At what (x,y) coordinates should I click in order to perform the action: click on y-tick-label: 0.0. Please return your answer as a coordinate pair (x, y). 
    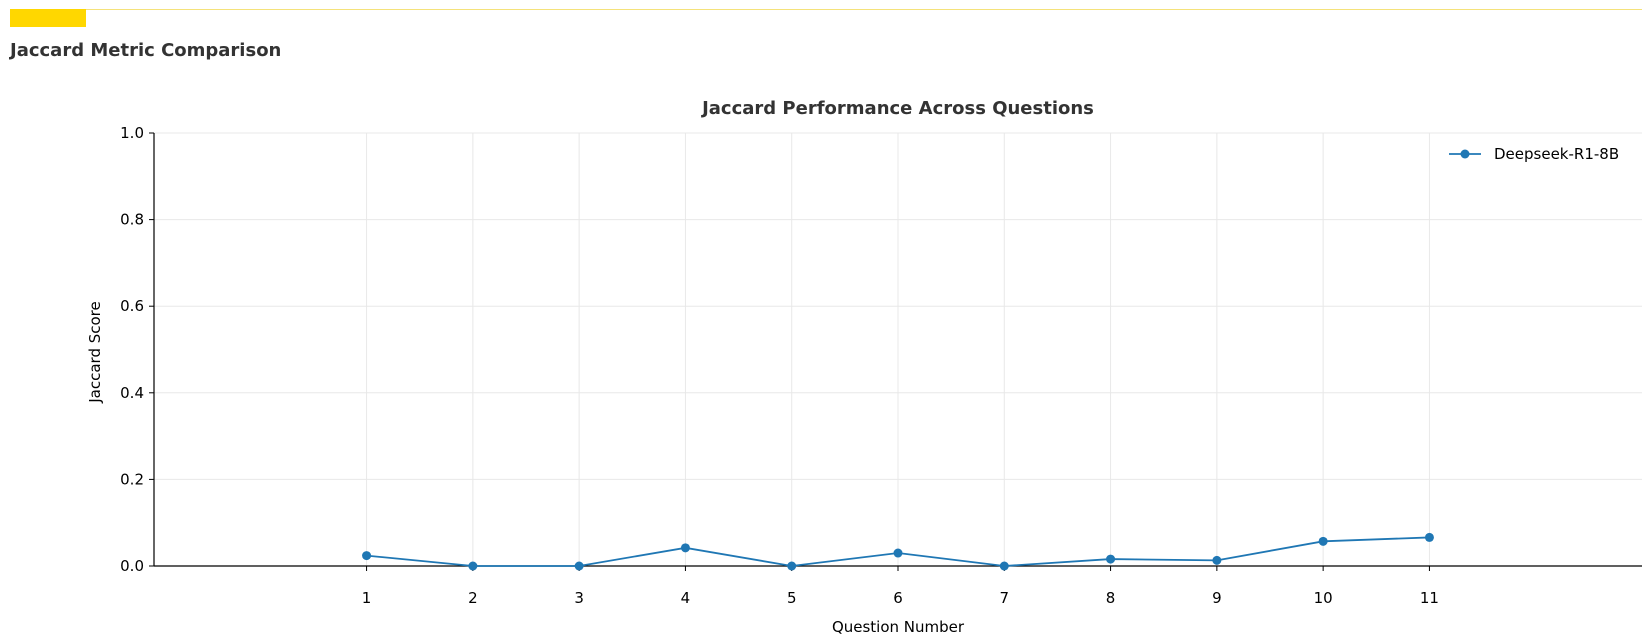
    Looking at the image, I should click on (132, 566).